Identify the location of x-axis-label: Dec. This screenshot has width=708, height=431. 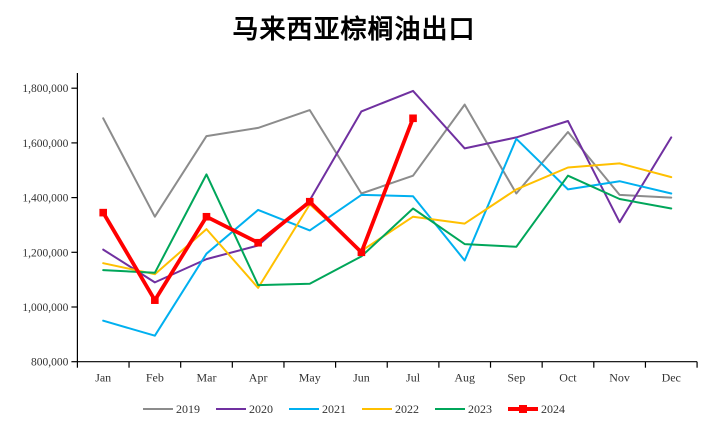
(671, 378).